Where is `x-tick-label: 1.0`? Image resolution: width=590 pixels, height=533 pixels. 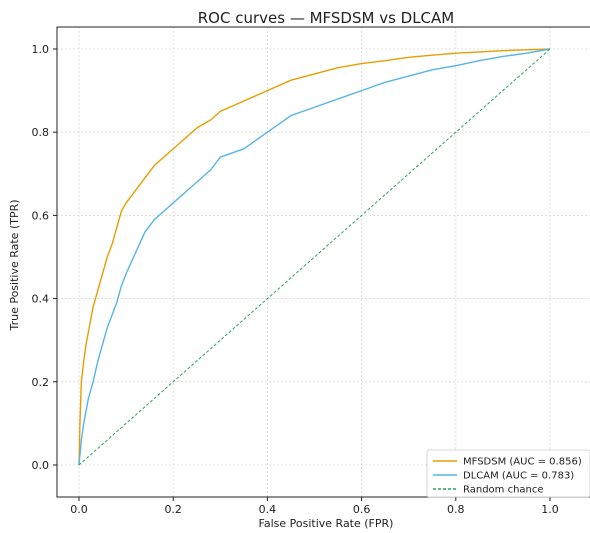 x-tick-label: 1.0 is located at coordinates (550, 509).